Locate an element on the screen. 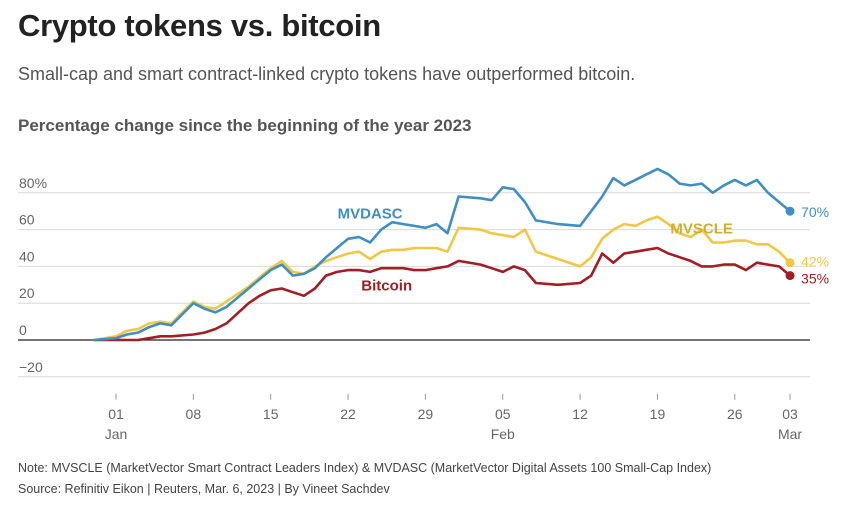 This screenshot has width=860, height=518. end-point-bitcoin is located at coordinates (790, 276).